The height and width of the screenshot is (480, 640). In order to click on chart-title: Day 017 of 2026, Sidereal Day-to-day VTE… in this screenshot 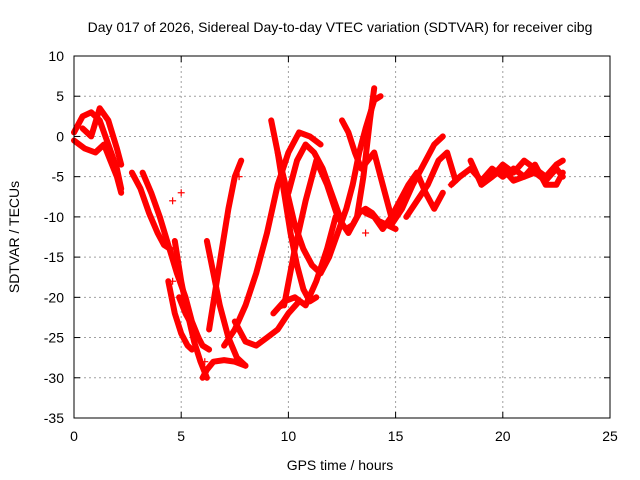, I will do `click(340, 27)`.